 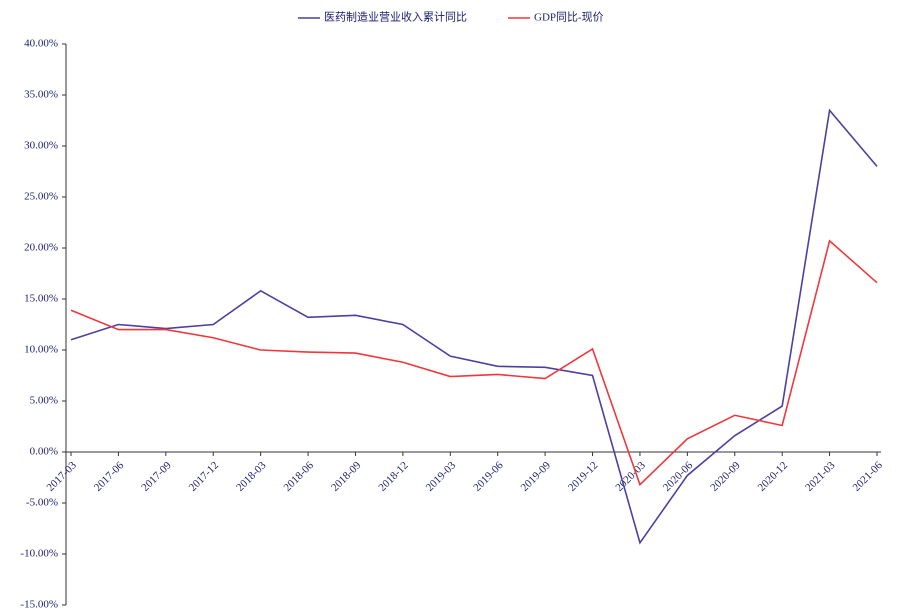 I want to click on x-tick-label: 2018-12, so click(x=393, y=476).